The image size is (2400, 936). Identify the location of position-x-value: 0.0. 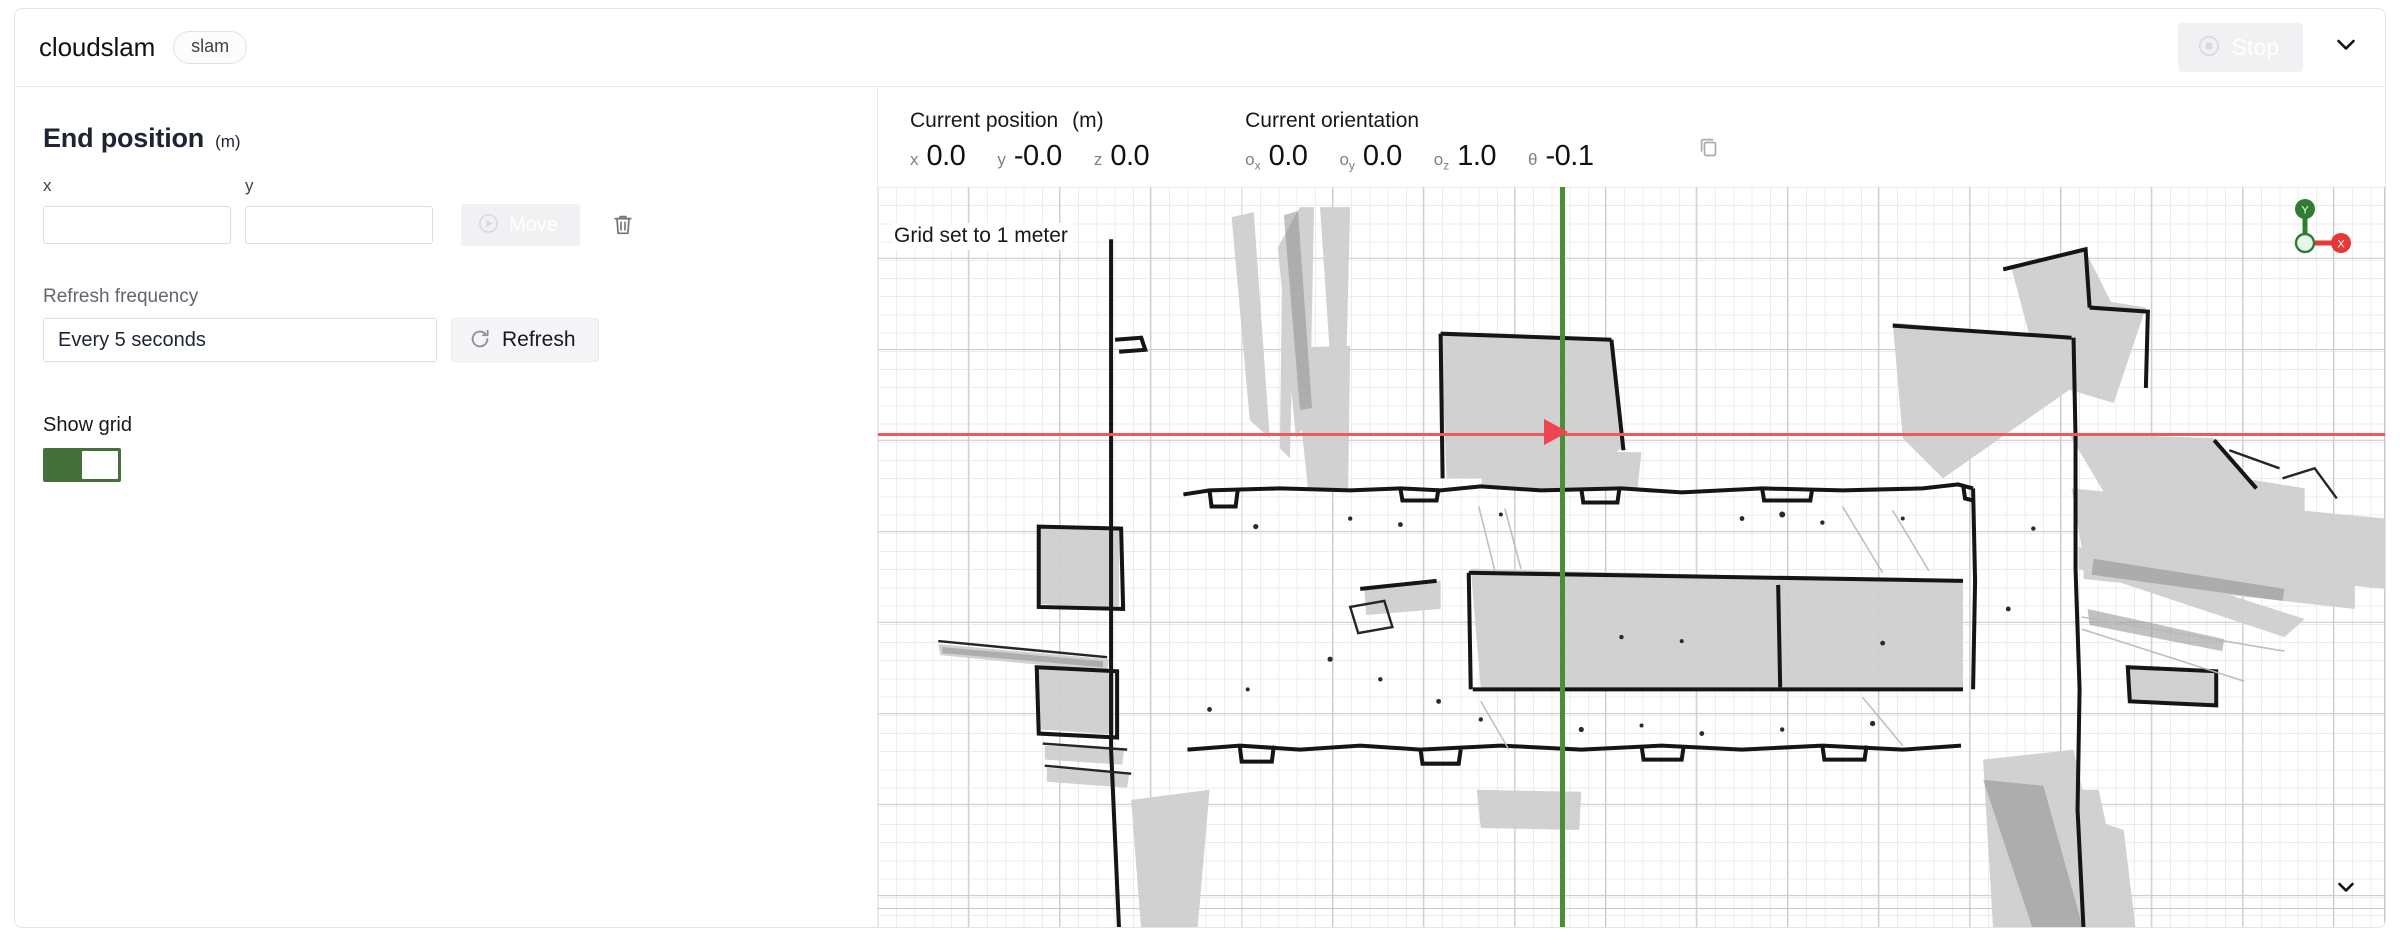
(946, 156).